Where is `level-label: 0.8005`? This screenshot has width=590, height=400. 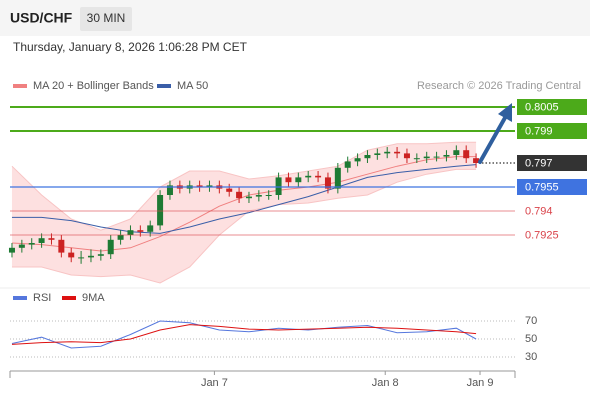
level-label: 0.8005 is located at coordinates (542, 107).